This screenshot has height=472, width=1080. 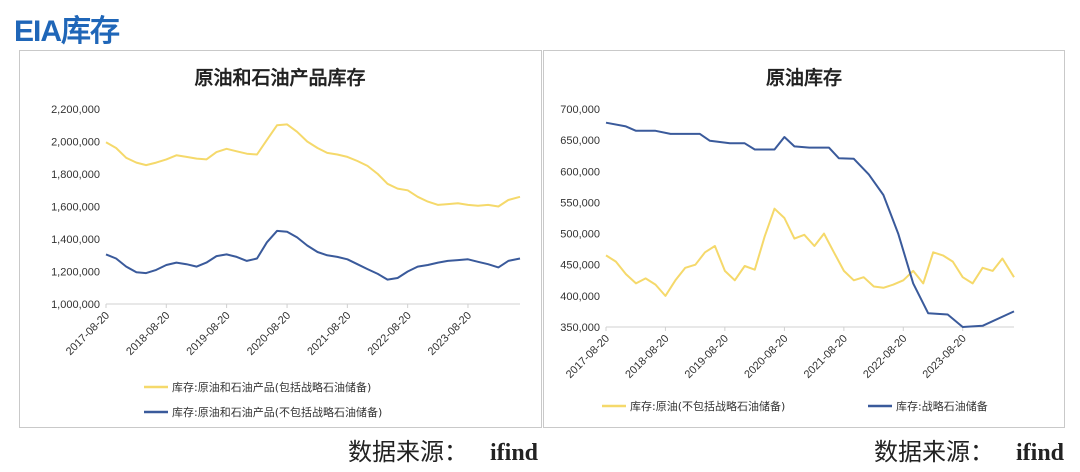 I want to click on y-tick-label: 400,000, so click(x=580, y=297).